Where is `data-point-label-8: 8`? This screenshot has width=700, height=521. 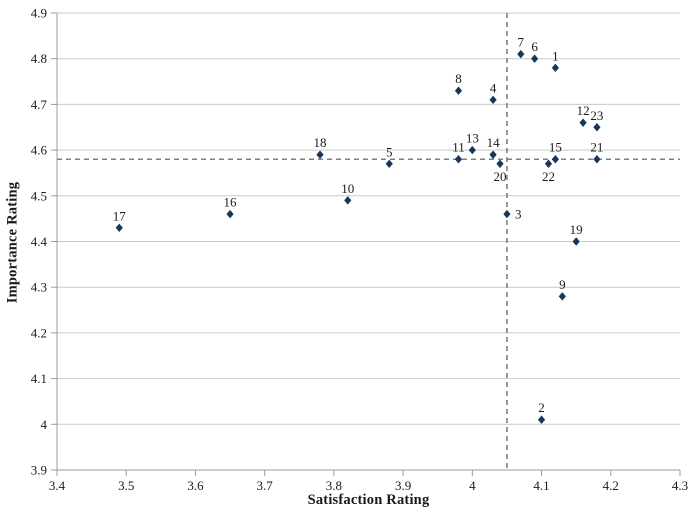 data-point-label-8: 8 is located at coordinates (458, 78).